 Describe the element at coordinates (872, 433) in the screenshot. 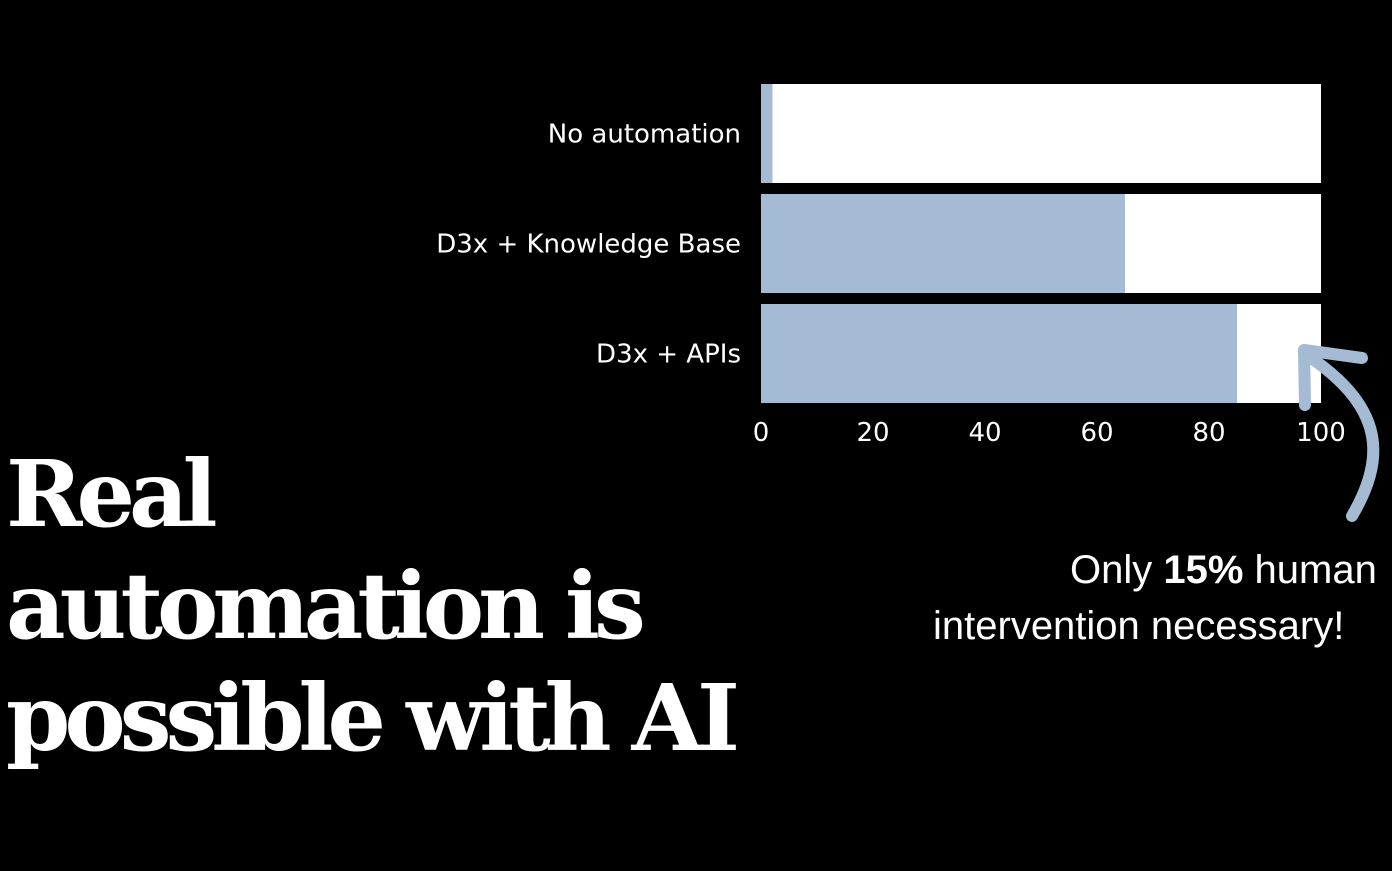

I see `x-tick-label: 20` at that location.